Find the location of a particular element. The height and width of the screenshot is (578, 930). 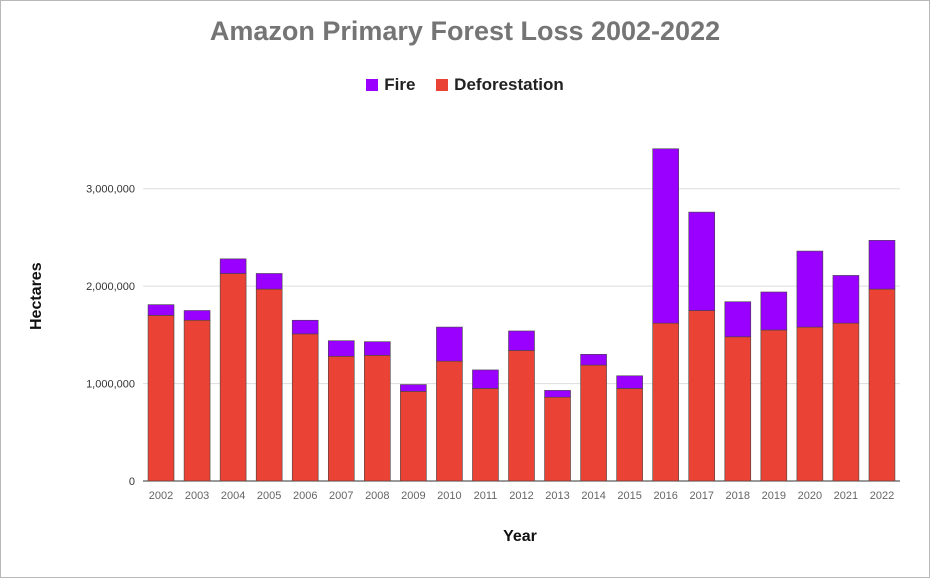

legend-label-deforestation: Deforestation is located at coordinates (509, 84).